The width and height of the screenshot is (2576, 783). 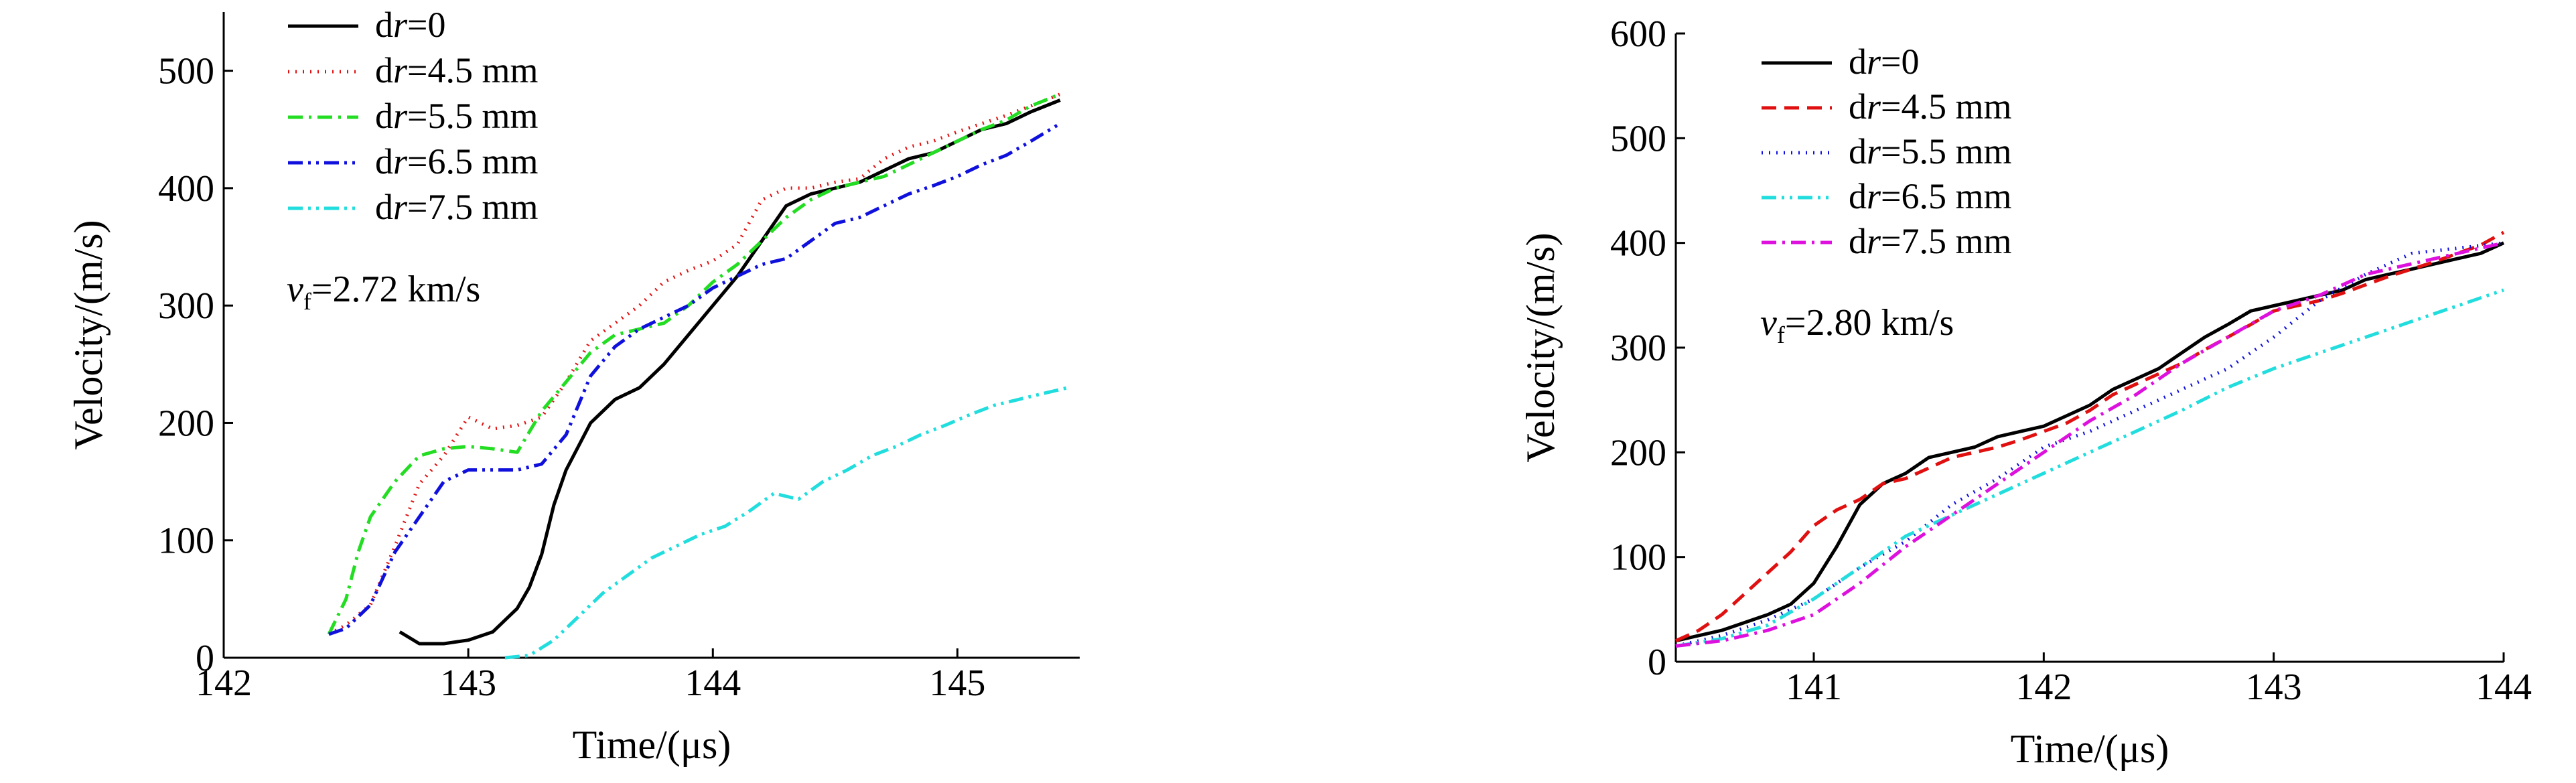 What do you see at coordinates (1900, 62) in the screenshot?
I see `chart2-legend-label-1-rest: =0` at bounding box center [1900, 62].